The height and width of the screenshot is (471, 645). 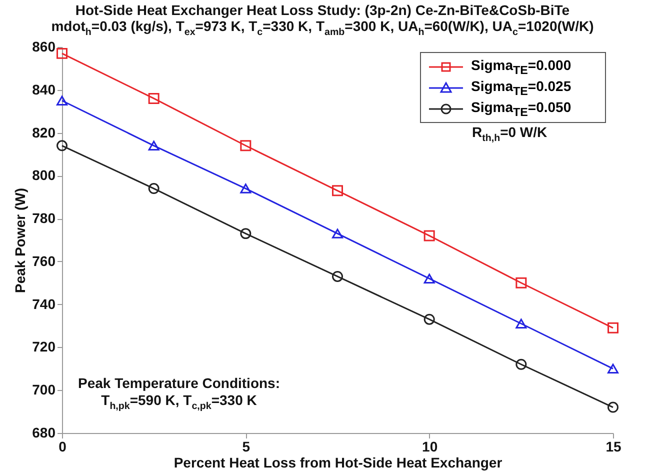 I want to click on y-tick-label: 760, so click(x=44, y=260).